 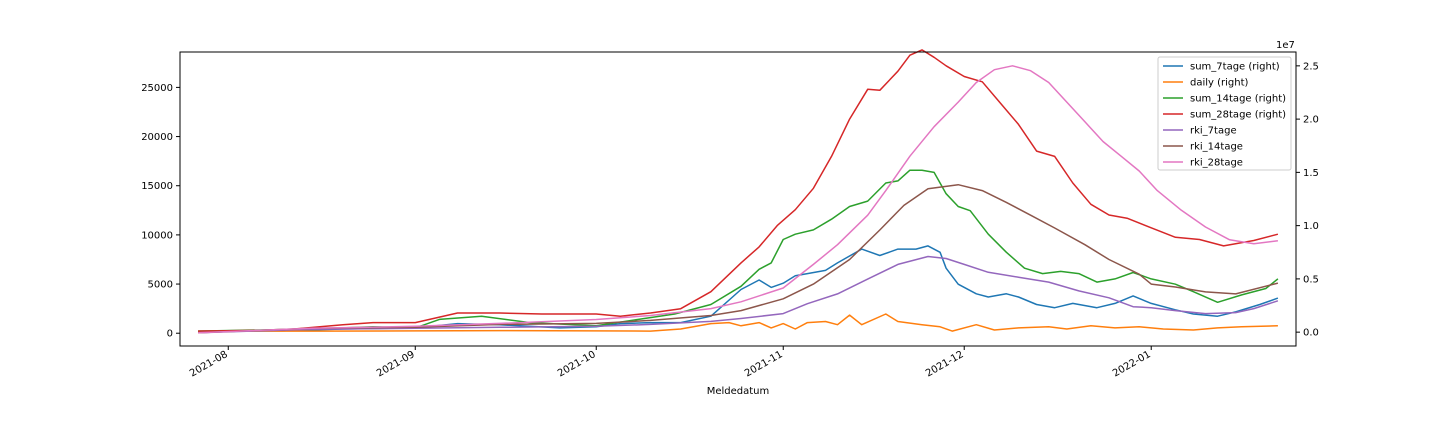 I want to click on series-line-daily-right, so click(x=738, y=322).